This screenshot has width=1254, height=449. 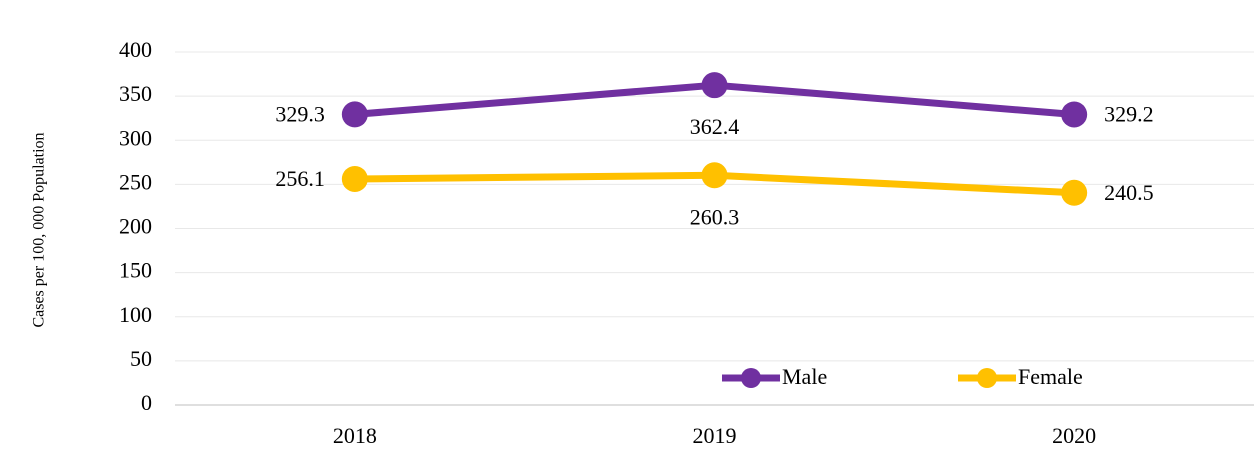 I want to click on y-tick-label: 150, so click(x=135, y=270).